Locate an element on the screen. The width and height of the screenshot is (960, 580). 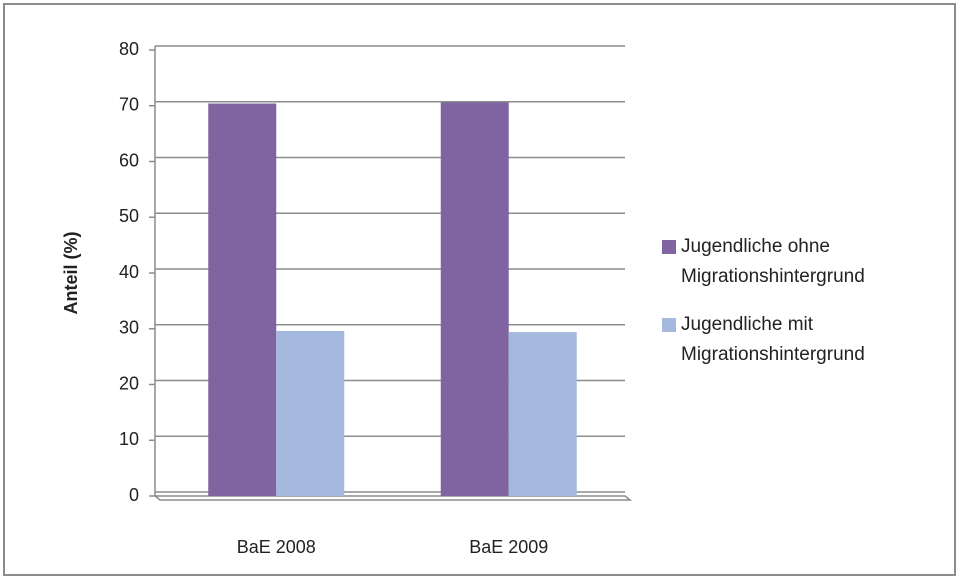
y-tick-label: 0 is located at coordinates (134, 495).